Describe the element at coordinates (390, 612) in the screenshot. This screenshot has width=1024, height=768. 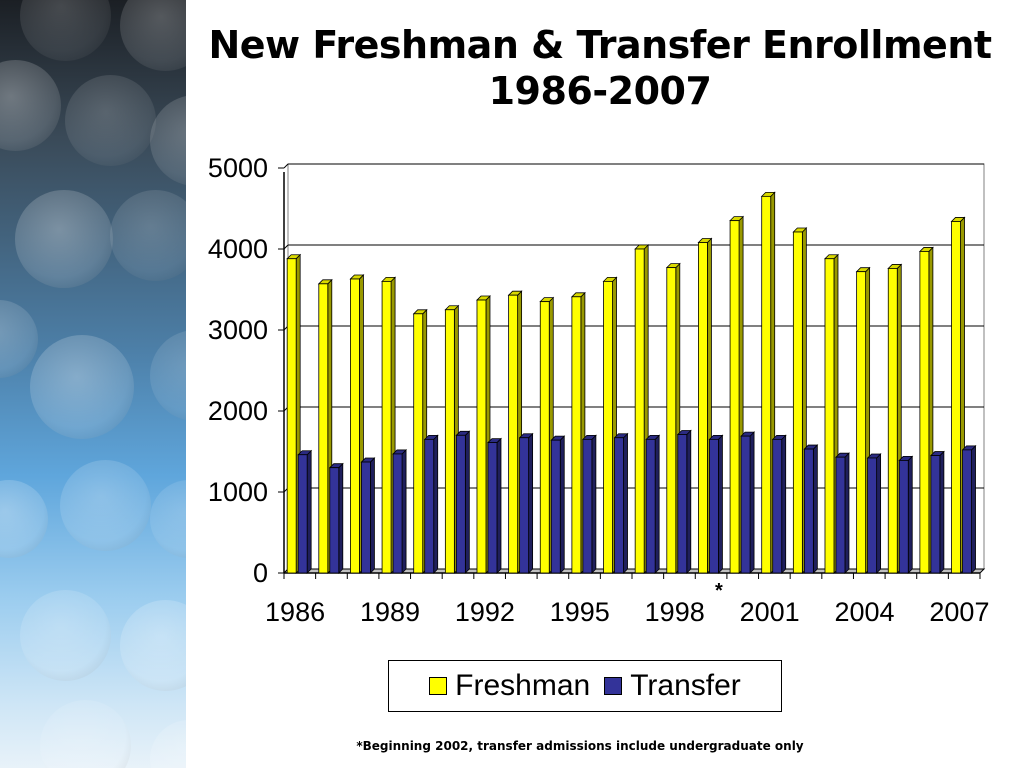
I see `x-tick-label: 1989` at that location.